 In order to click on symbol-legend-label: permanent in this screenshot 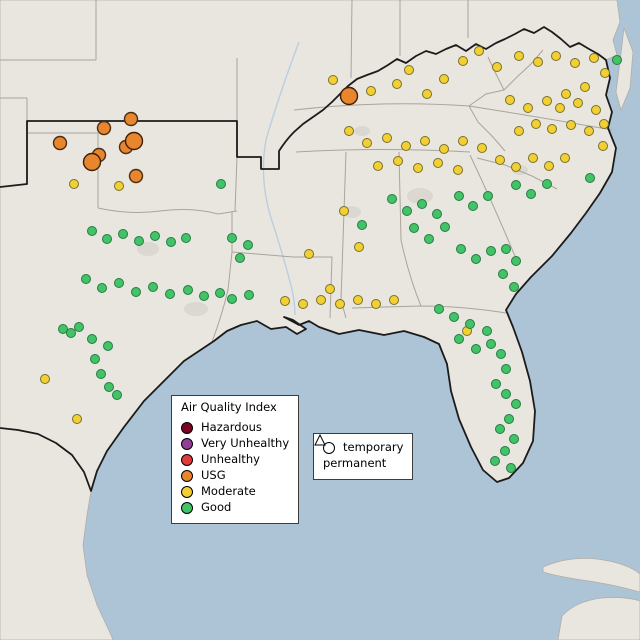, I will do `click(355, 463)`.